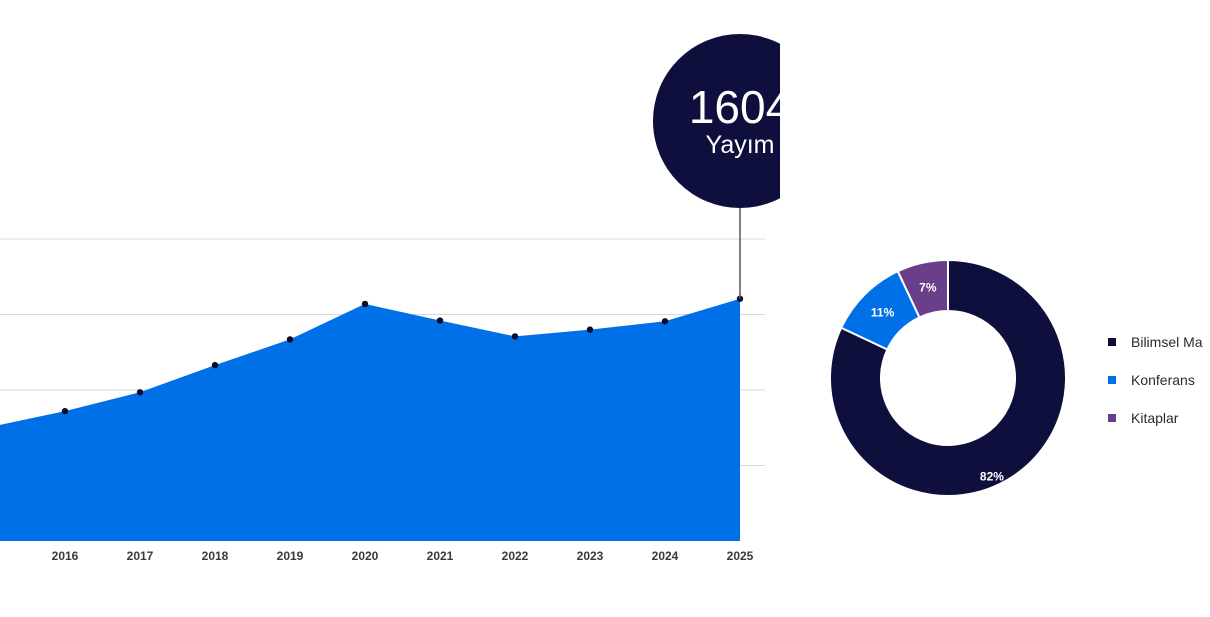 The image size is (1210, 617). What do you see at coordinates (590, 329) in the screenshot?
I see `data-point-2023` at bounding box center [590, 329].